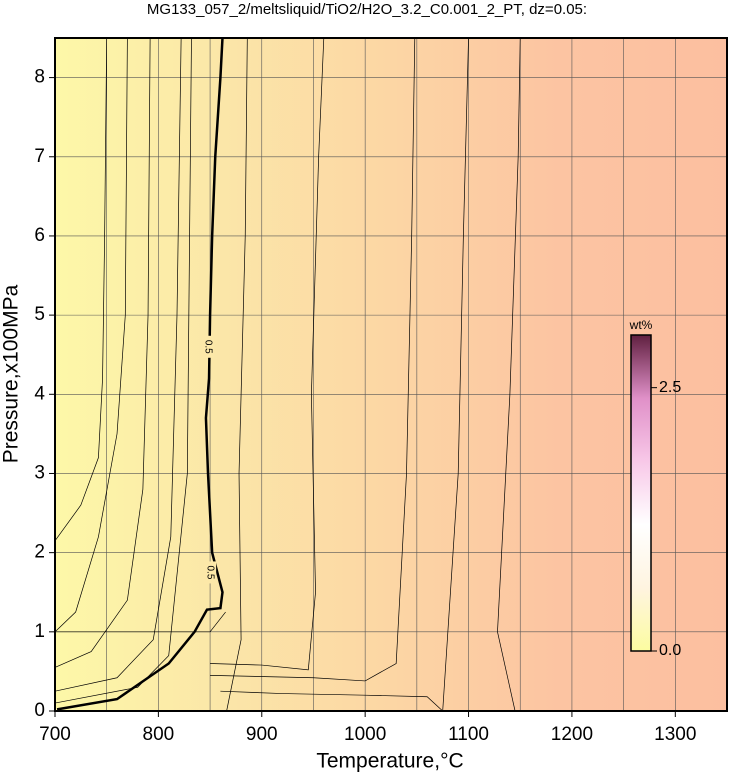 This screenshot has width=734, height=781. Describe the element at coordinates (572, 734) in the screenshot. I see `x-tick-label: 1200` at that location.